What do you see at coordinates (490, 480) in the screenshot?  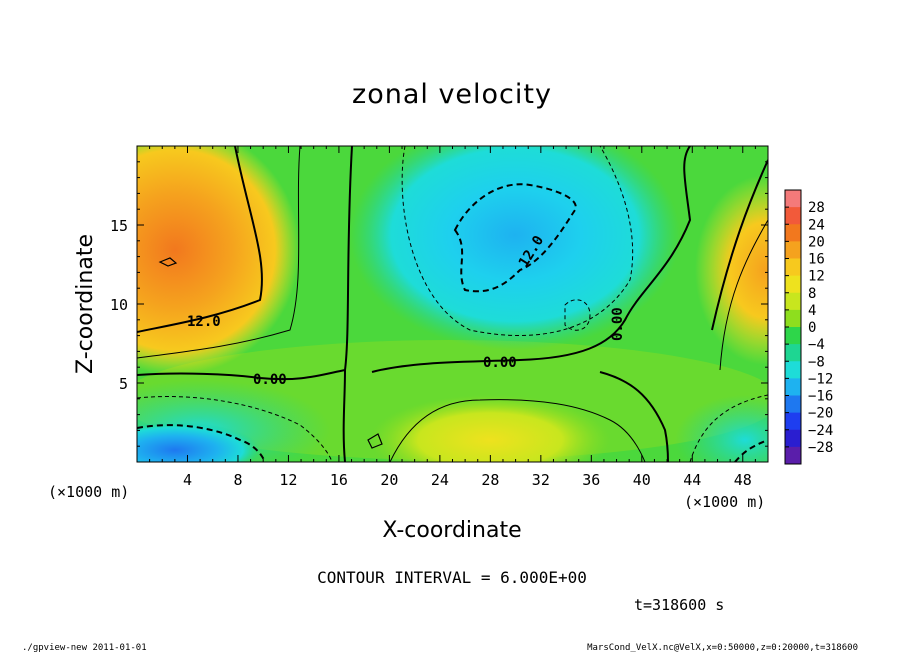 I see `x-tick-label: 28` at bounding box center [490, 480].